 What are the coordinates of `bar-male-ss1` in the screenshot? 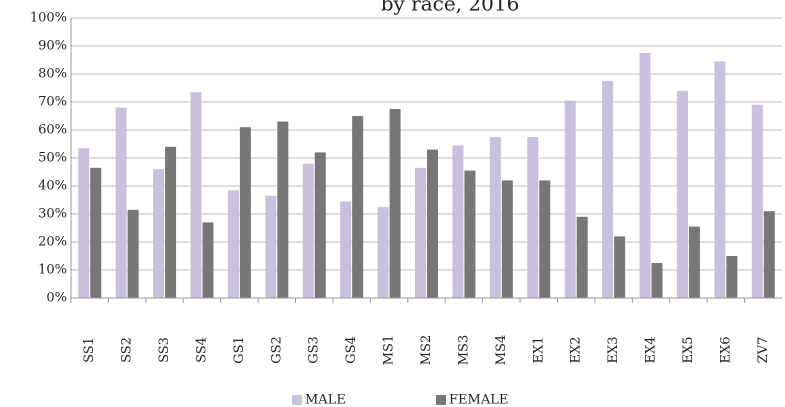 It's located at (84, 223).